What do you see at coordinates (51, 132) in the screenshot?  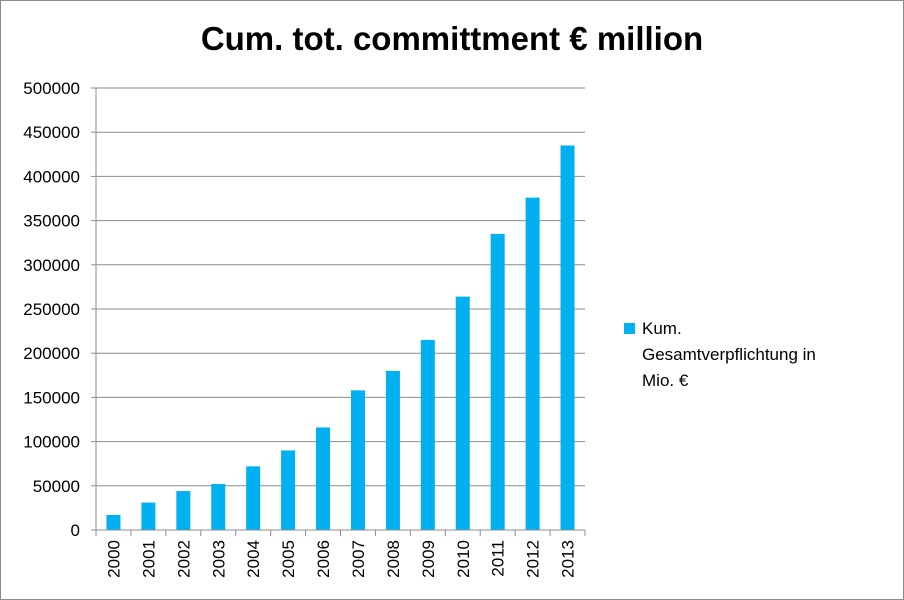 I see `y-tick-label: 450000` at bounding box center [51, 132].